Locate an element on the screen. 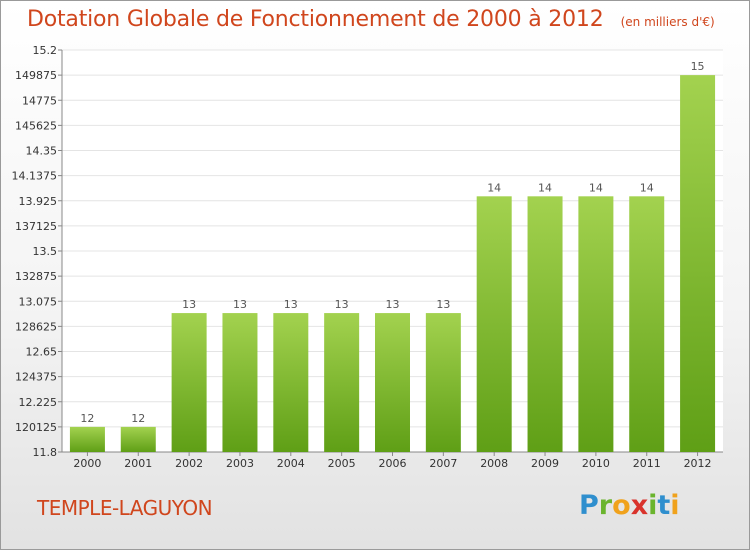 This screenshot has width=750, height=550. y-tick-label: 12.225 is located at coordinates (38, 402).